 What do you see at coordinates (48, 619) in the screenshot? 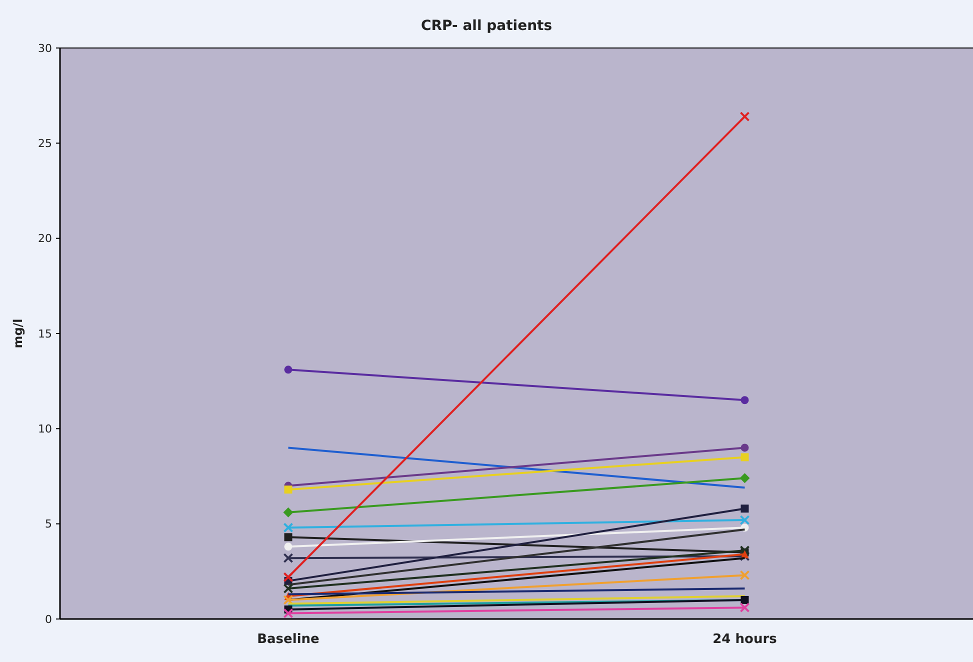
I see `y-tick-label: 0` at bounding box center [48, 619].